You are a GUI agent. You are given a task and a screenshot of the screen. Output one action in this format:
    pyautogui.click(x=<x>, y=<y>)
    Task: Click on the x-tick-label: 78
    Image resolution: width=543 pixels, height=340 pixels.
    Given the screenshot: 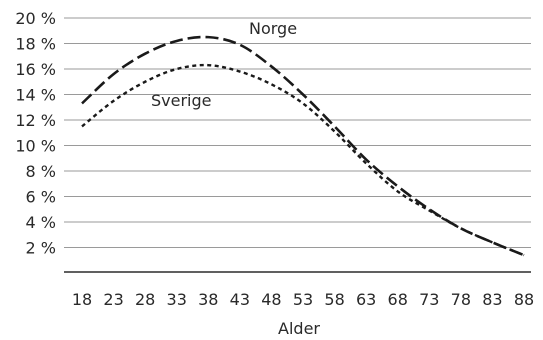 What is the action you would take?
    pyautogui.click(x=461, y=299)
    